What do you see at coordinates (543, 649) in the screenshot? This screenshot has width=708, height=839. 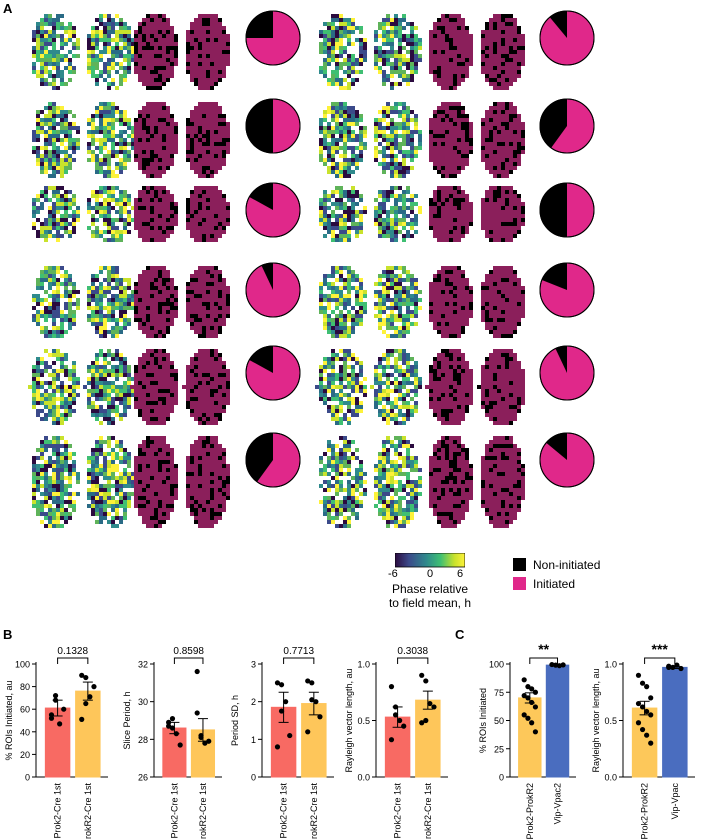 I see `p-value-label: **` at bounding box center [543, 649].